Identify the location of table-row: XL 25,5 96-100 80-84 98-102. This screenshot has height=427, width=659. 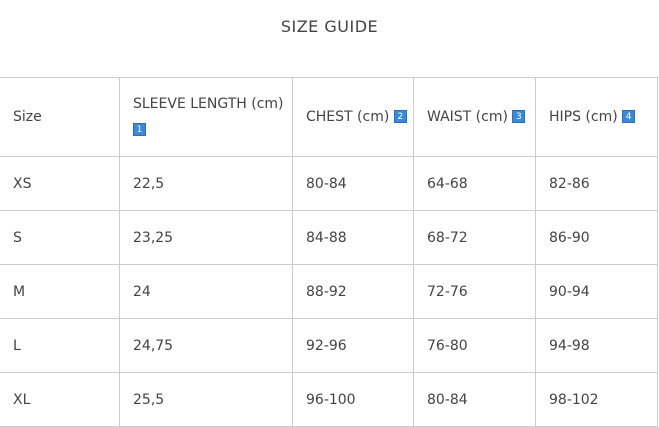
(329, 399).